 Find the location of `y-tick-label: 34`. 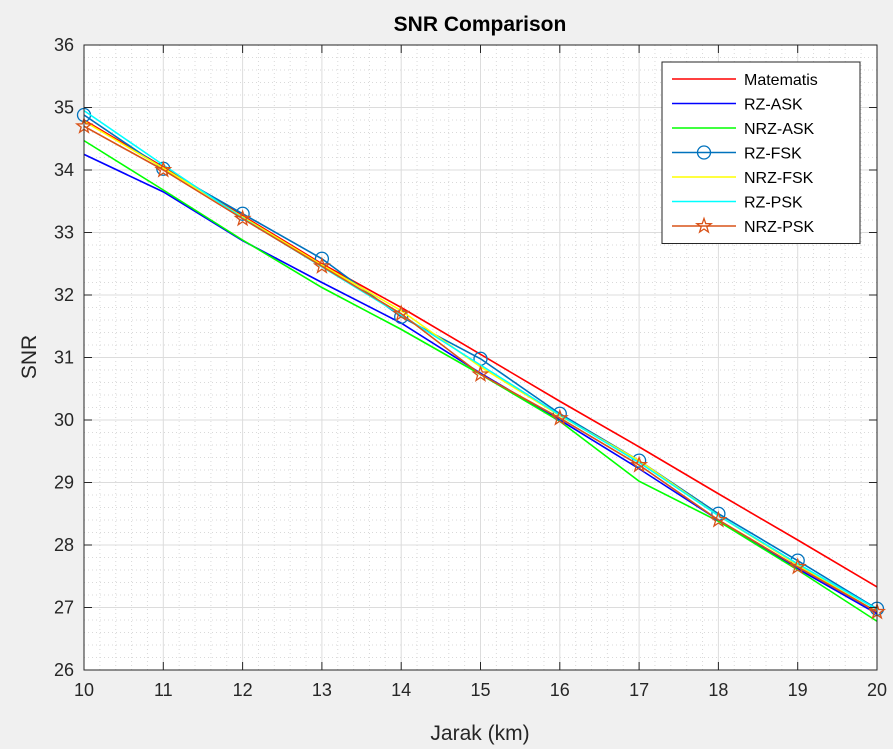

y-tick-label: 34 is located at coordinates (64, 170).